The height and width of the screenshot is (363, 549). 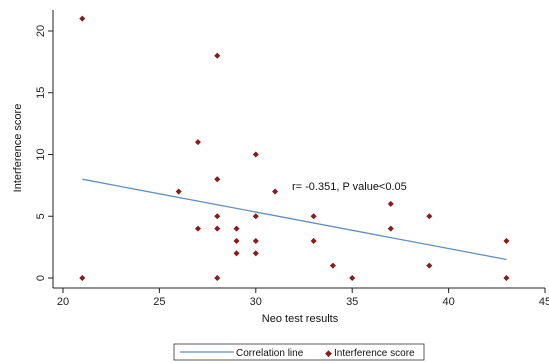 I want to click on x-tick-label: 35, so click(x=352, y=302).